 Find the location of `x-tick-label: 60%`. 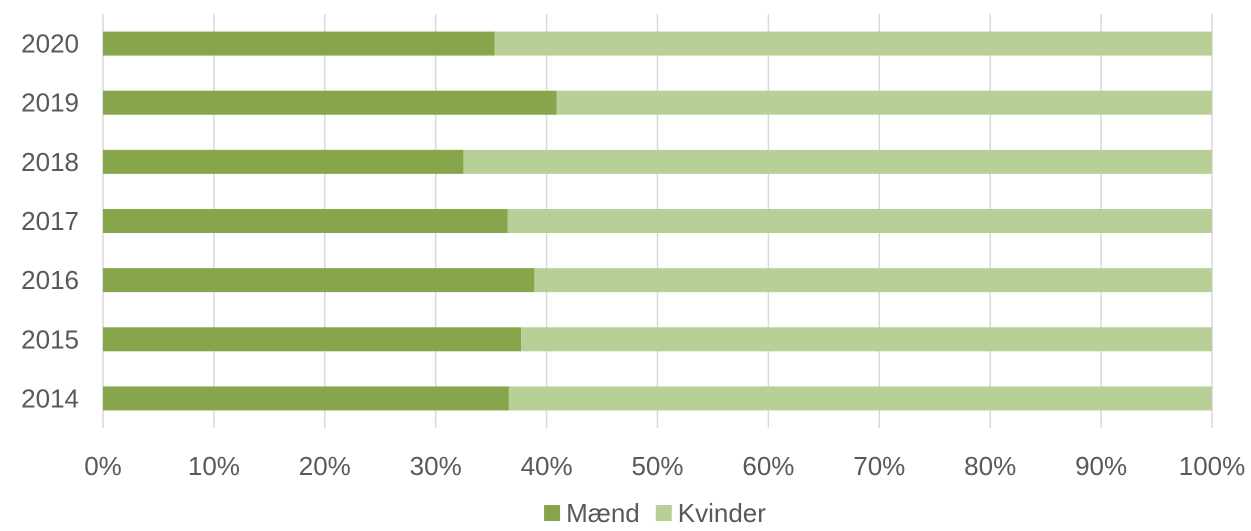

x-tick-label: 60% is located at coordinates (768, 466).